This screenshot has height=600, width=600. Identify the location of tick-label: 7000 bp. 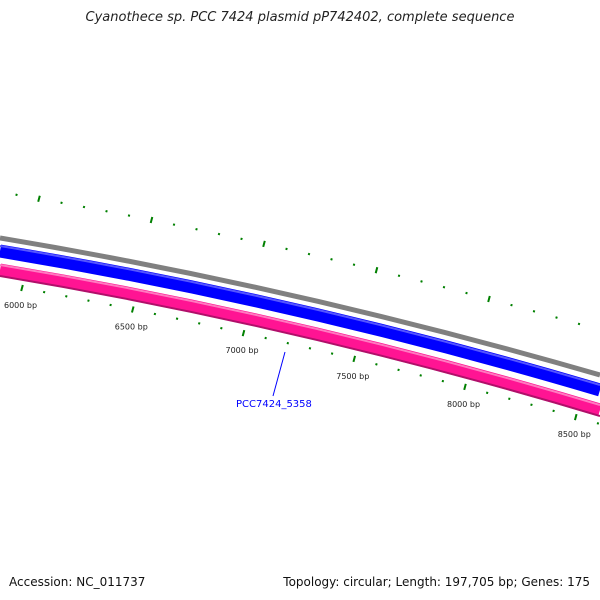
(242, 350).